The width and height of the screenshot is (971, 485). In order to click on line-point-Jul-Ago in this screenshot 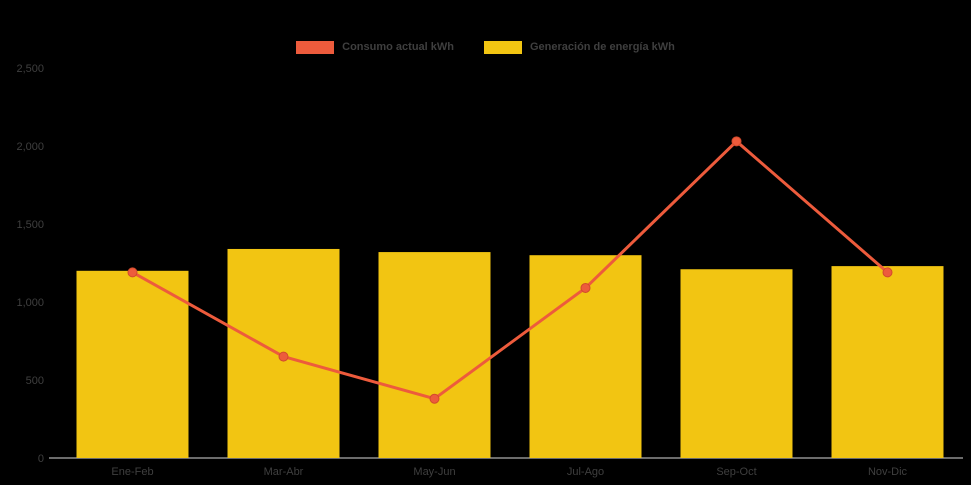, I will do `click(585, 287)`.